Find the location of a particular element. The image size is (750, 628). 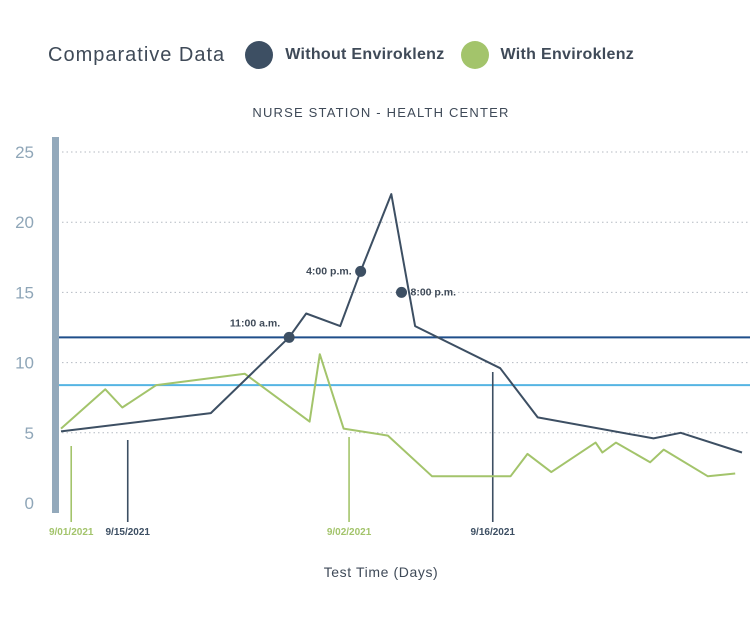

date-marker-label: 9/15/2021 is located at coordinates (127, 532).